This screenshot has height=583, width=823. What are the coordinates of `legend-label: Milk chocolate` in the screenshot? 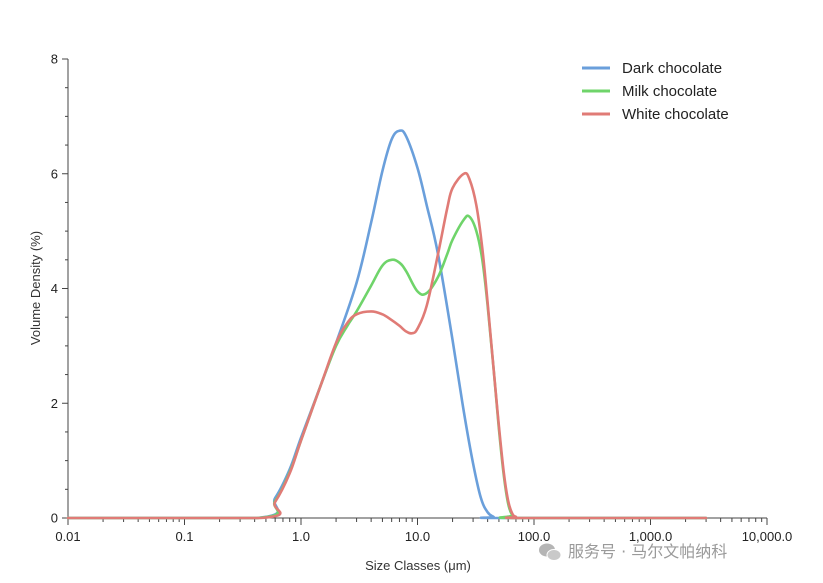 It's located at (669, 91).